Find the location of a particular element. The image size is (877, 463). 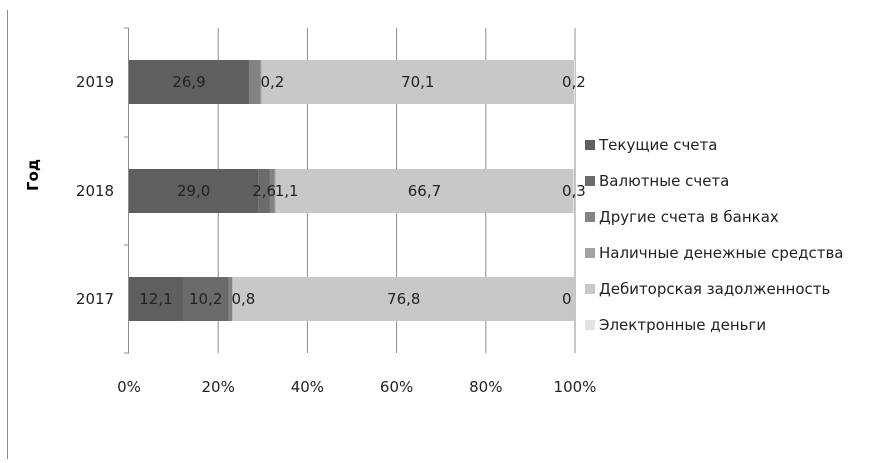

data-label: 66,7 is located at coordinates (424, 191).